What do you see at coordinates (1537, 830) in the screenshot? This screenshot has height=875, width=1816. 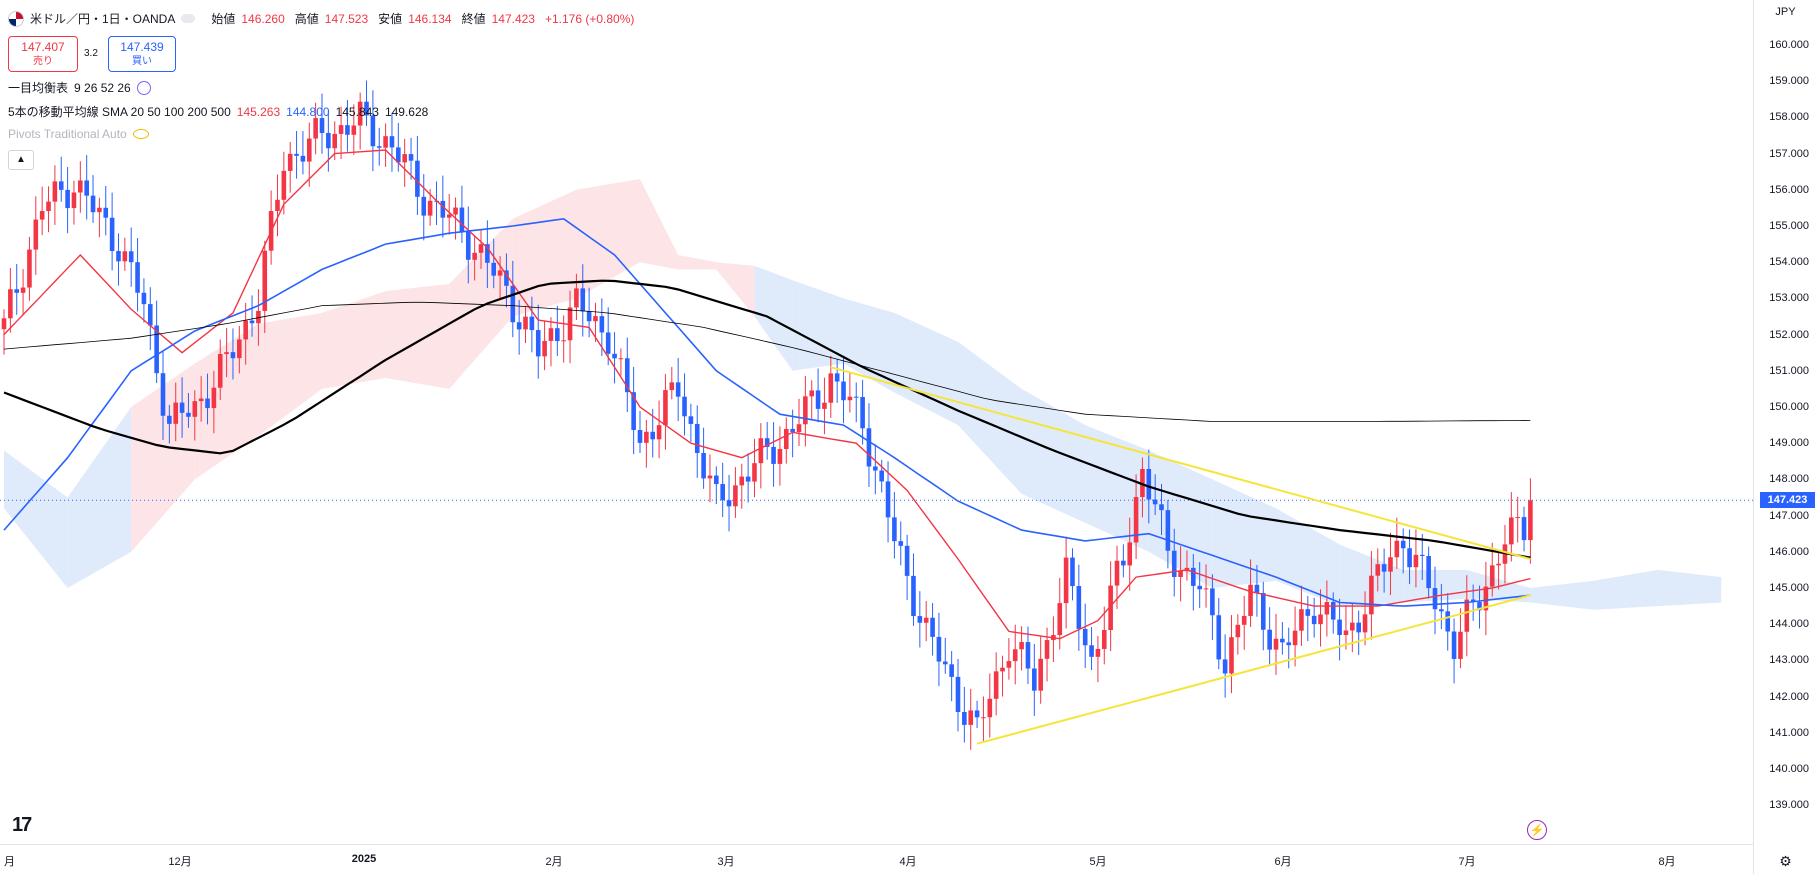 I see `lightning-icon: ⚡` at bounding box center [1537, 830].